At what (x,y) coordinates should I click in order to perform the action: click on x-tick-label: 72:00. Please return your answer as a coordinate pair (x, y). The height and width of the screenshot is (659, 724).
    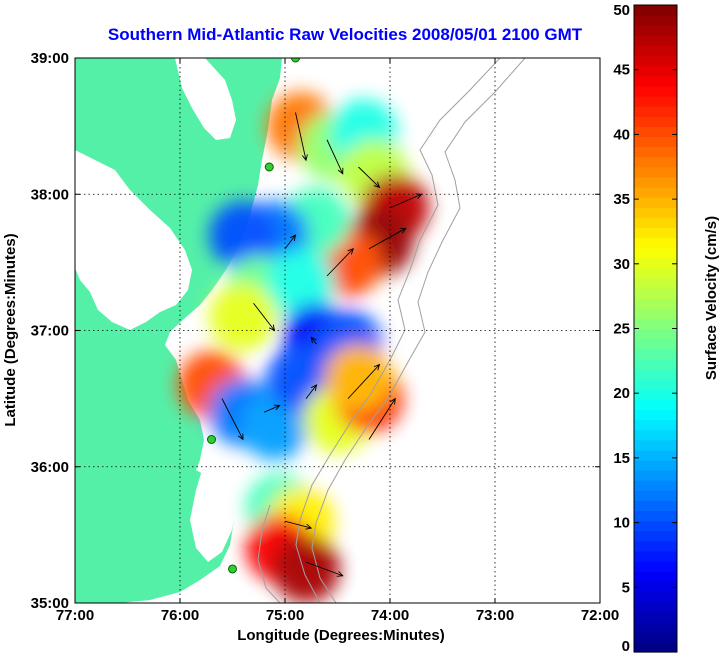
    Looking at the image, I should click on (600, 615).